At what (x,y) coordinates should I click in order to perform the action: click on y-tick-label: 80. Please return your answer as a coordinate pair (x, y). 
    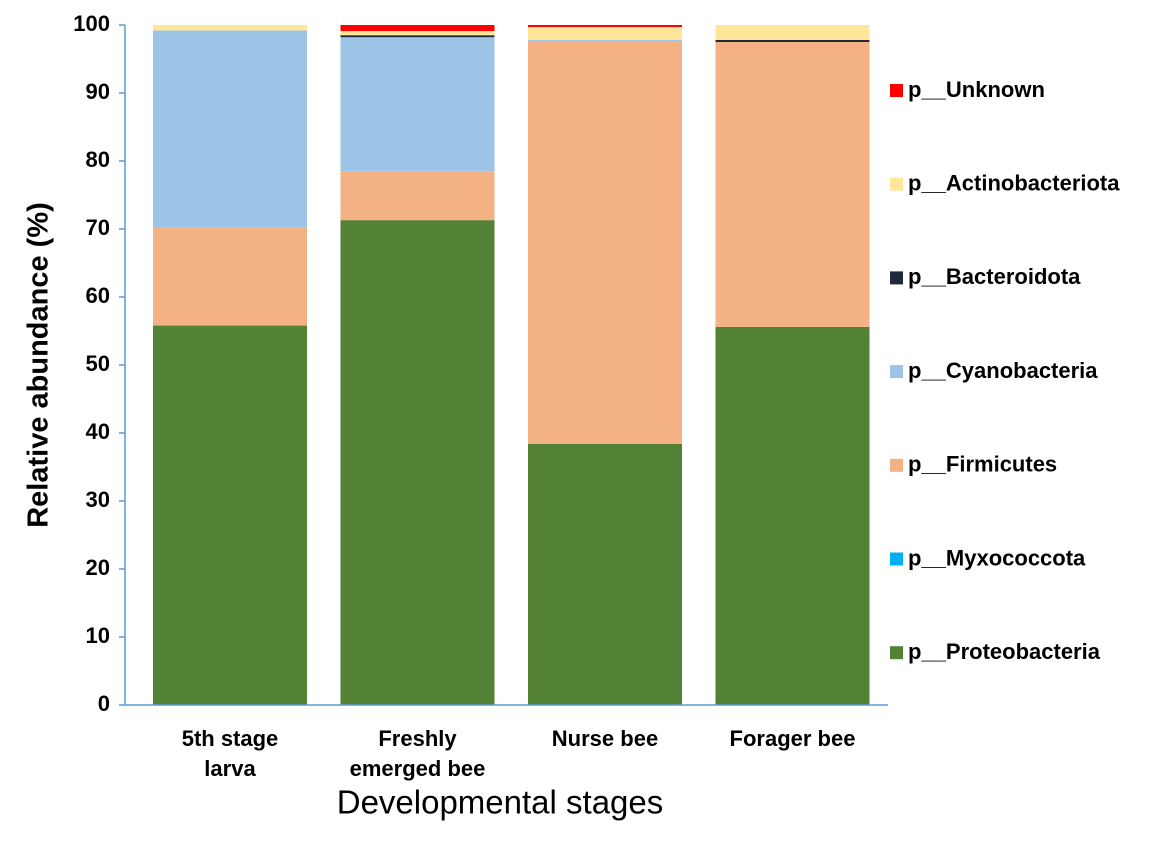
    Looking at the image, I should click on (98, 159).